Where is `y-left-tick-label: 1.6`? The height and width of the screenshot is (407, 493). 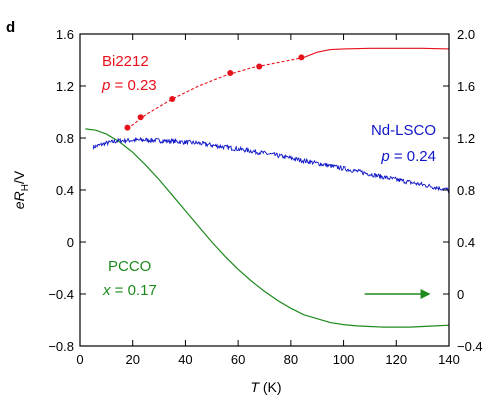
y-left-tick-label: 1.6 is located at coordinates (65, 34).